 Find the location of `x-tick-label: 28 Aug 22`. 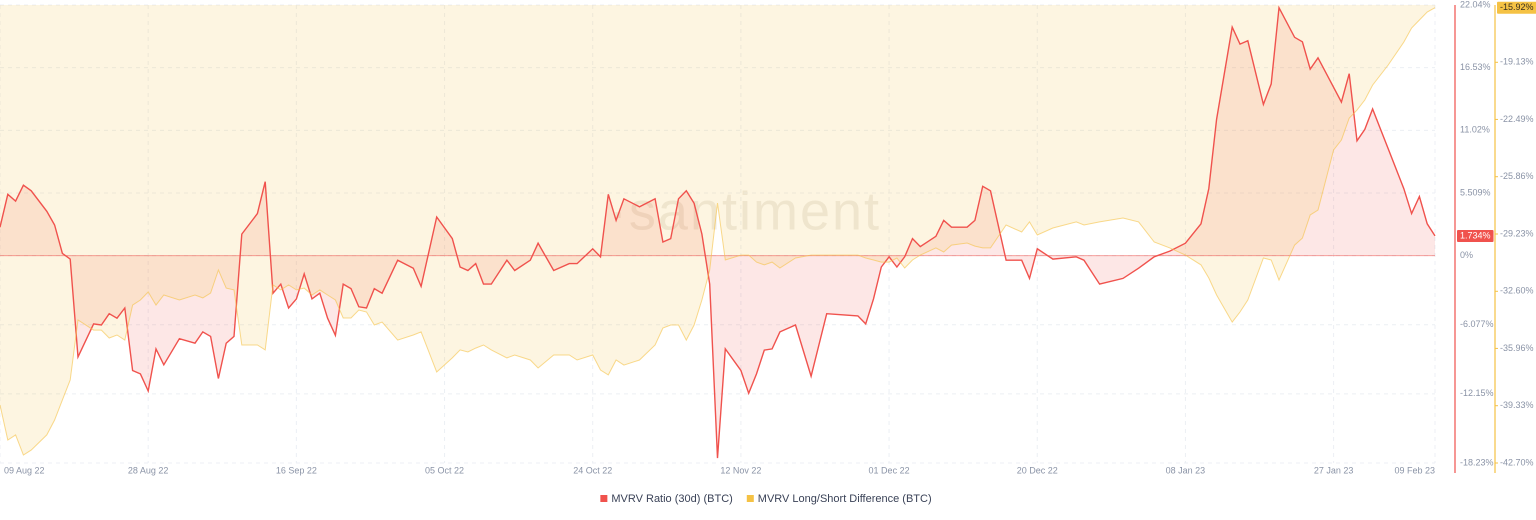

x-tick-label: 28 Aug 22 is located at coordinates (148, 470).